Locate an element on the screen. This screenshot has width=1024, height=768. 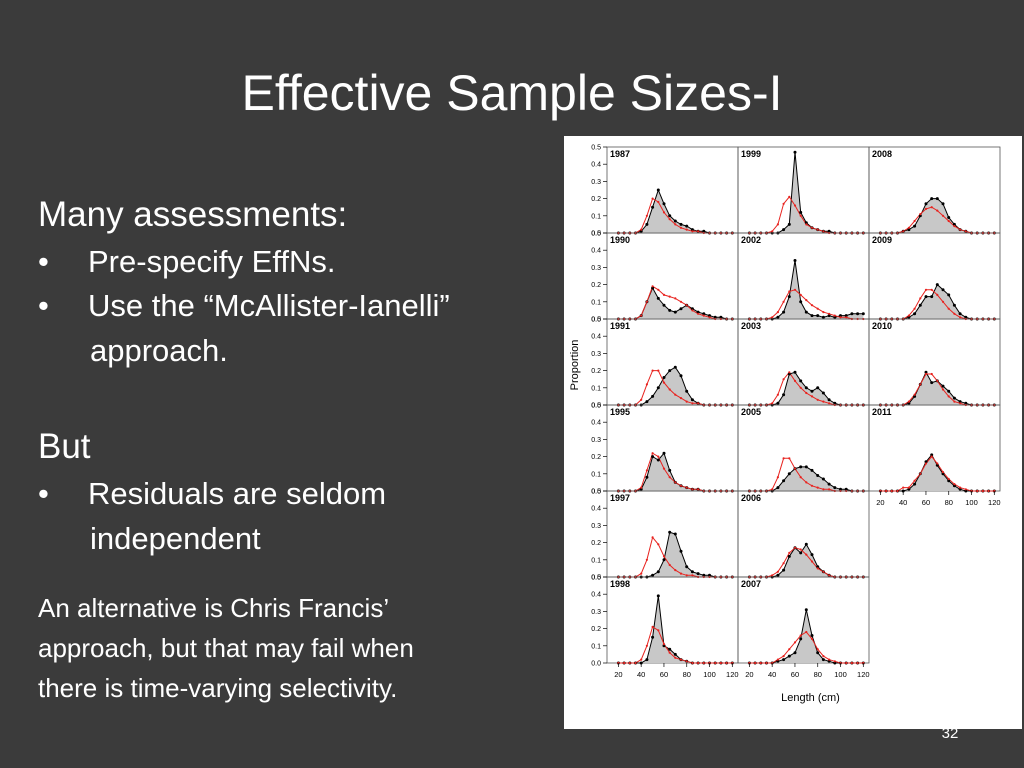
panel-year-label: 2008 is located at coordinates (882, 154).